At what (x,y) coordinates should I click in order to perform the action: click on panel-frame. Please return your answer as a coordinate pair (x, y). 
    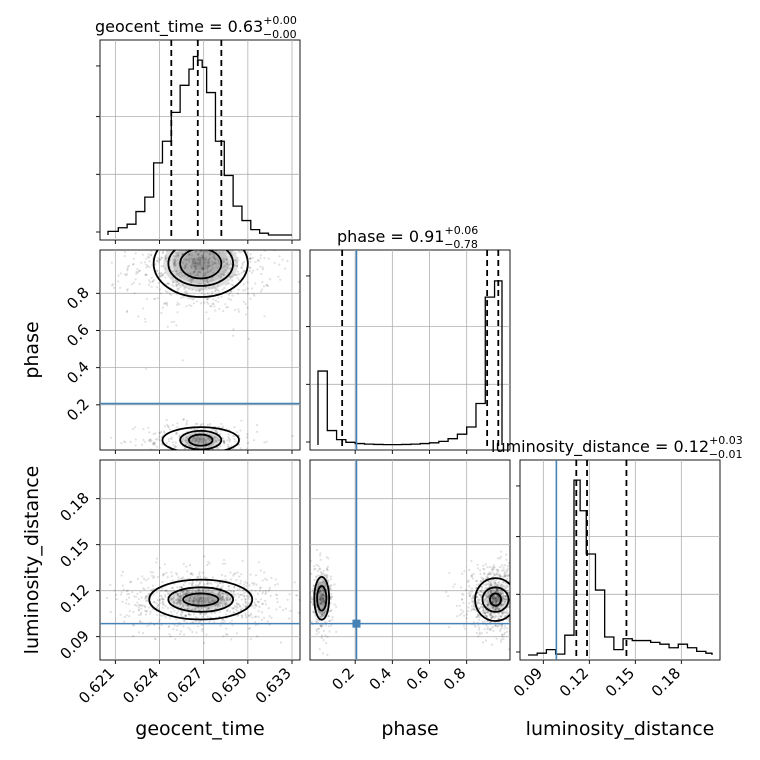
    Looking at the image, I should click on (200, 560).